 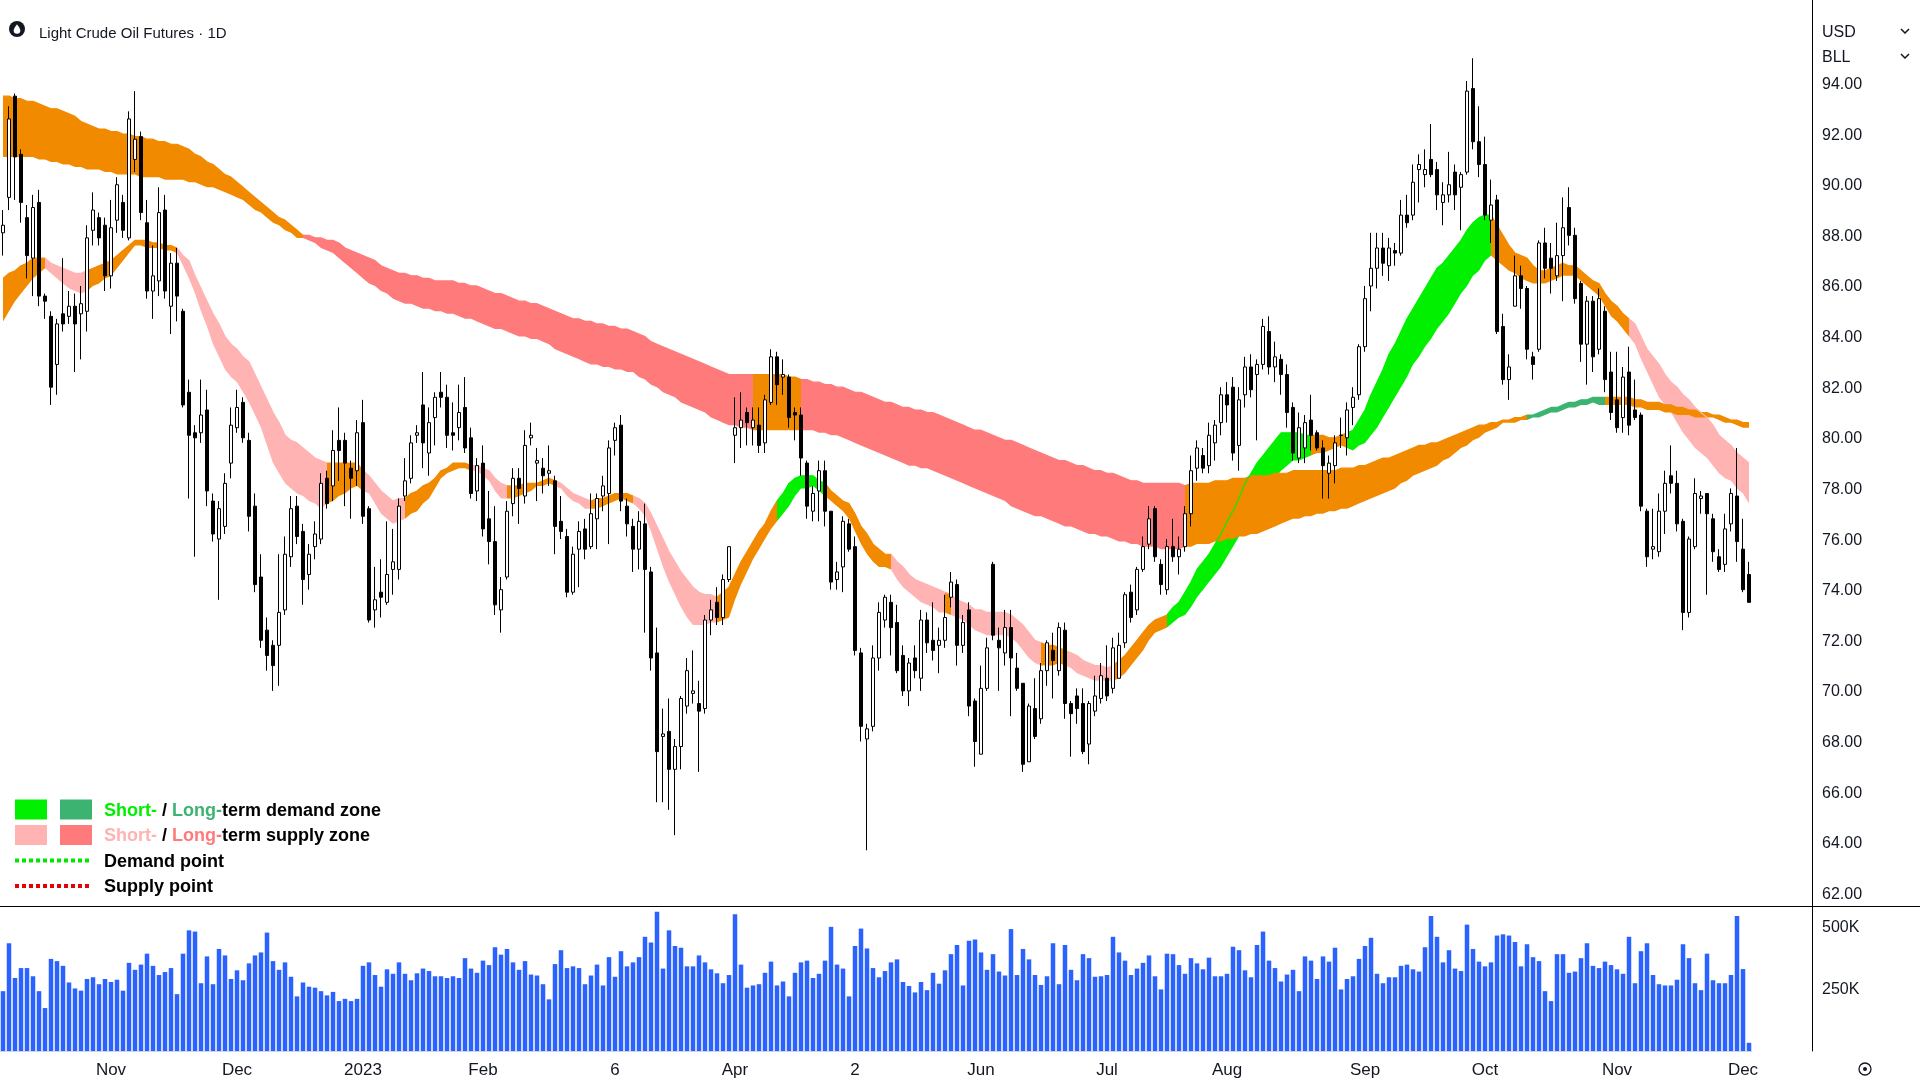 I want to click on text: USD, so click(x=1839, y=31).